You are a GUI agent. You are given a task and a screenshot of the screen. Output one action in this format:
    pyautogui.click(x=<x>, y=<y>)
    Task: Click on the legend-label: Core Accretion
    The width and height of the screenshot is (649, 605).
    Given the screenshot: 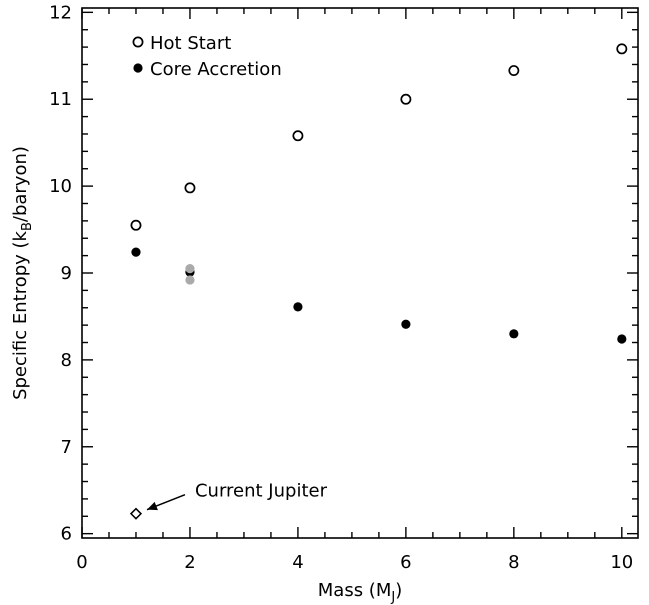 What is the action you would take?
    pyautogui.click(x=216, y=69)
    